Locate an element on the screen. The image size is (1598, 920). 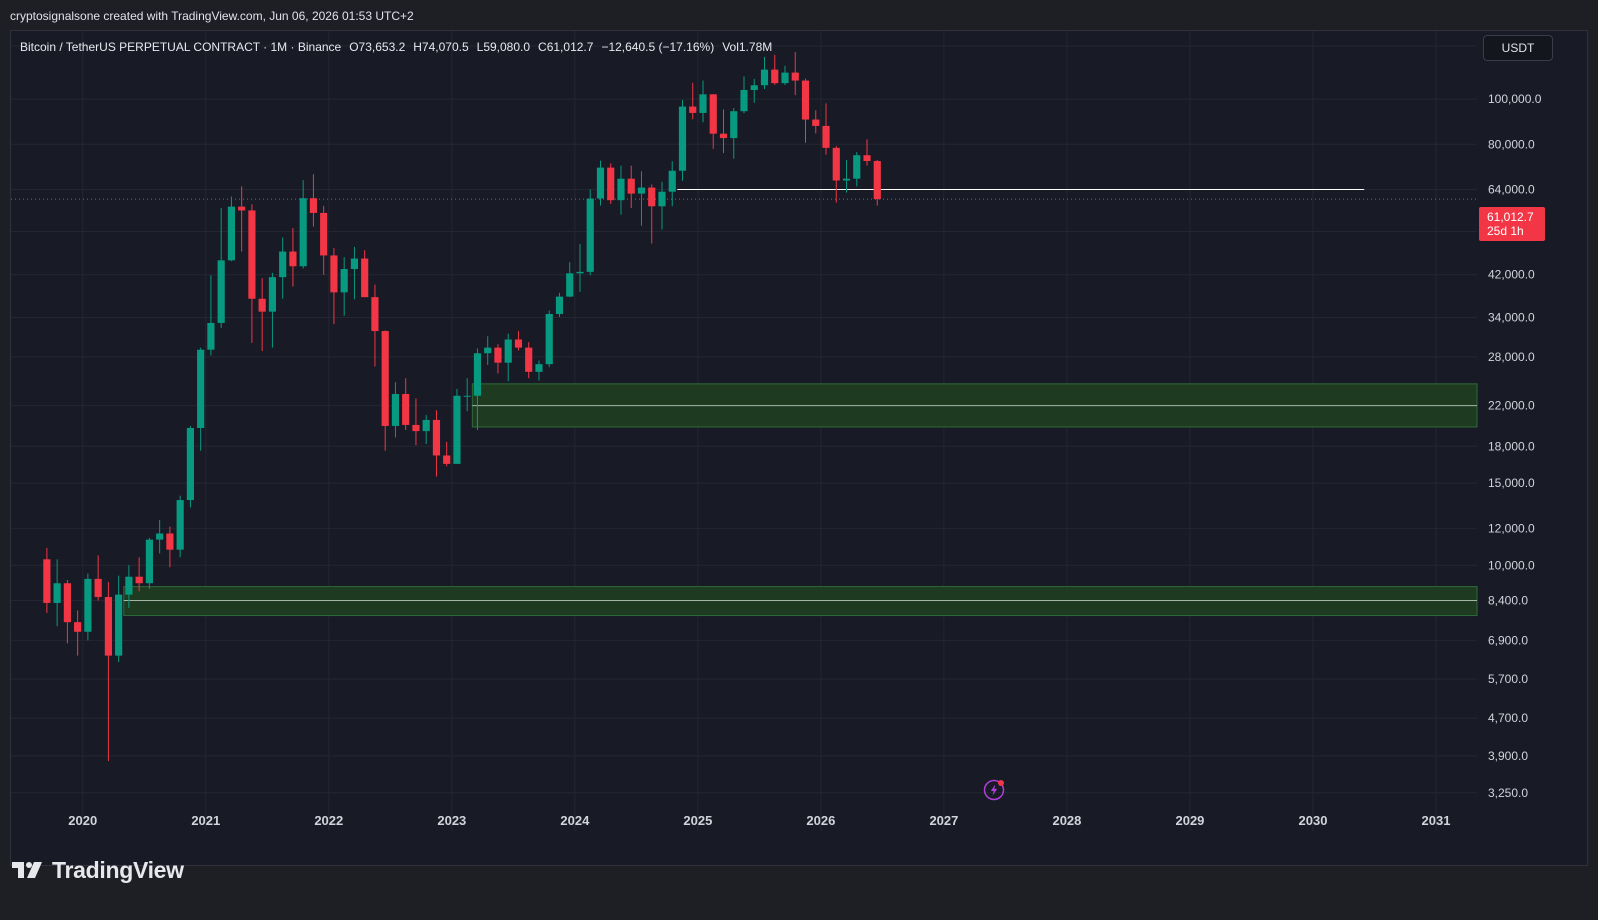
time-axis-label: 2027 is located at coordinates (943, 820).